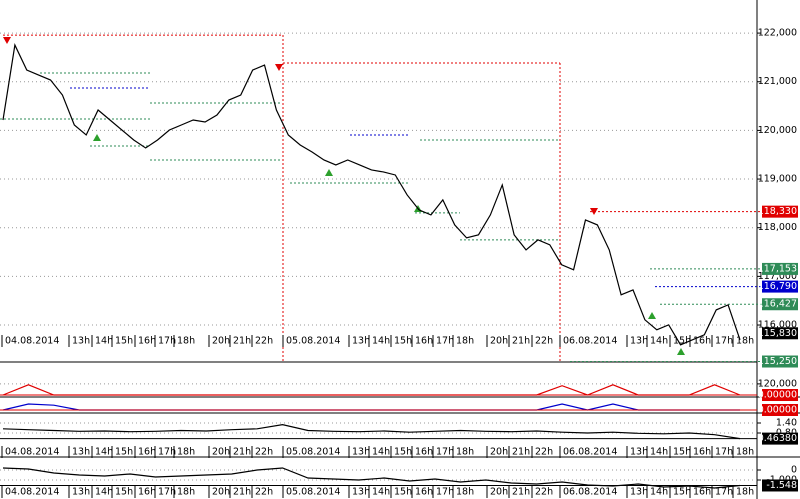 The height and width of the screenshot is (499, 800). I want to click on y-tick-label: 118,000, so click(777, 227).